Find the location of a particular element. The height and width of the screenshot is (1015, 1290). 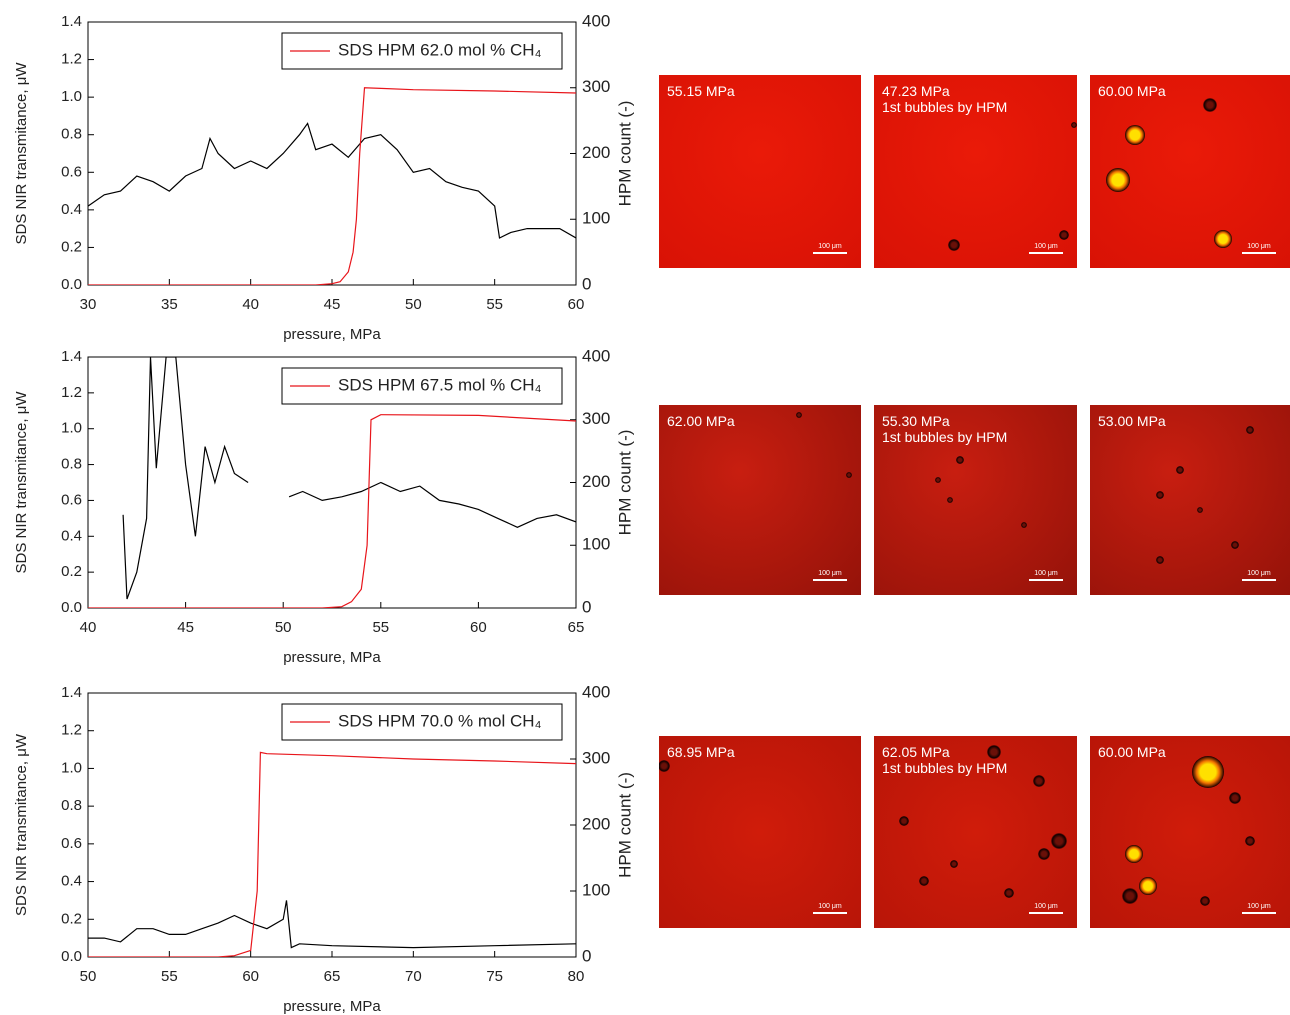

micrograph-label: 60.00 MPa is located at coordinates (1132, 752).